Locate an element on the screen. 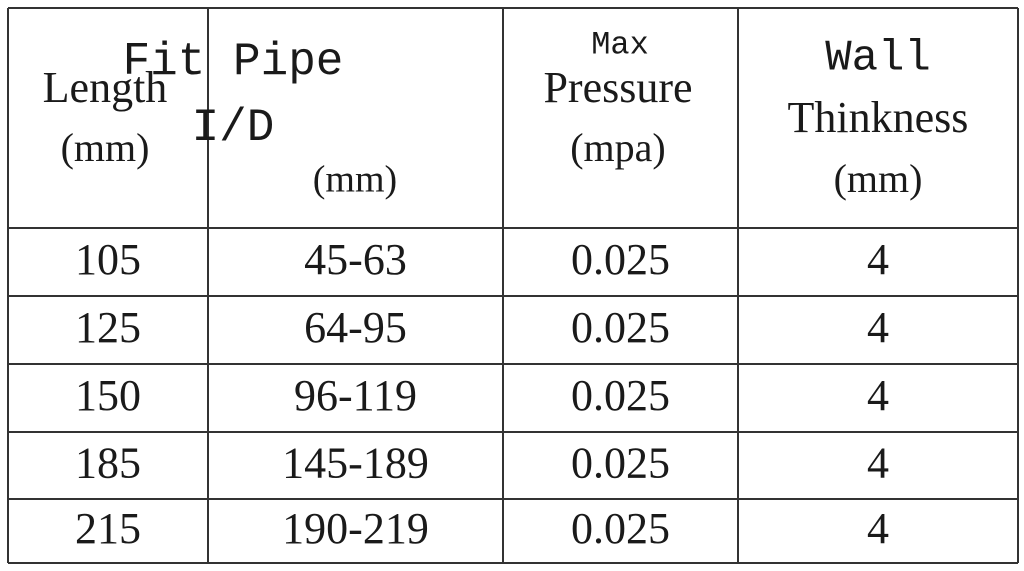 The height and width of the screenshot is (571, 1024). header-text: Max is located at coordinates (620, 44).